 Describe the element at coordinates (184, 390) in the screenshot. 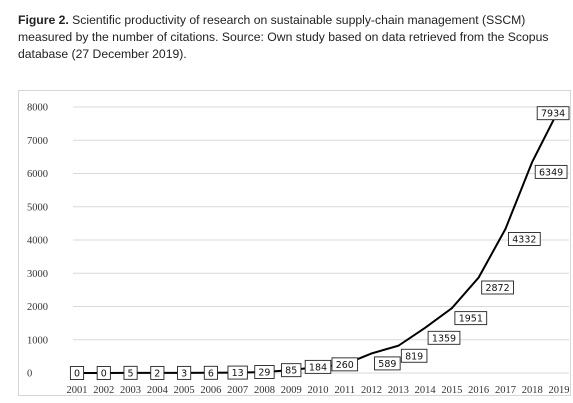

I see `x-tick-label: 2005` at that location.